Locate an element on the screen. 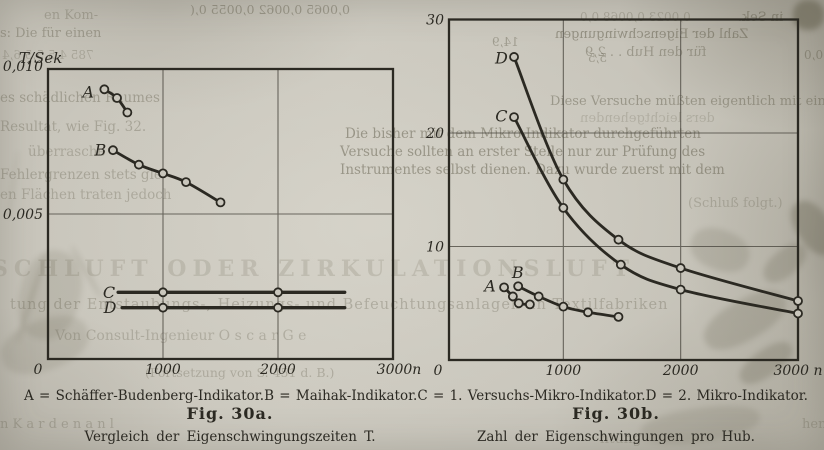 The image size is (824, 450). fig30b-series-A-label: A is located at coordinates (489, 286).